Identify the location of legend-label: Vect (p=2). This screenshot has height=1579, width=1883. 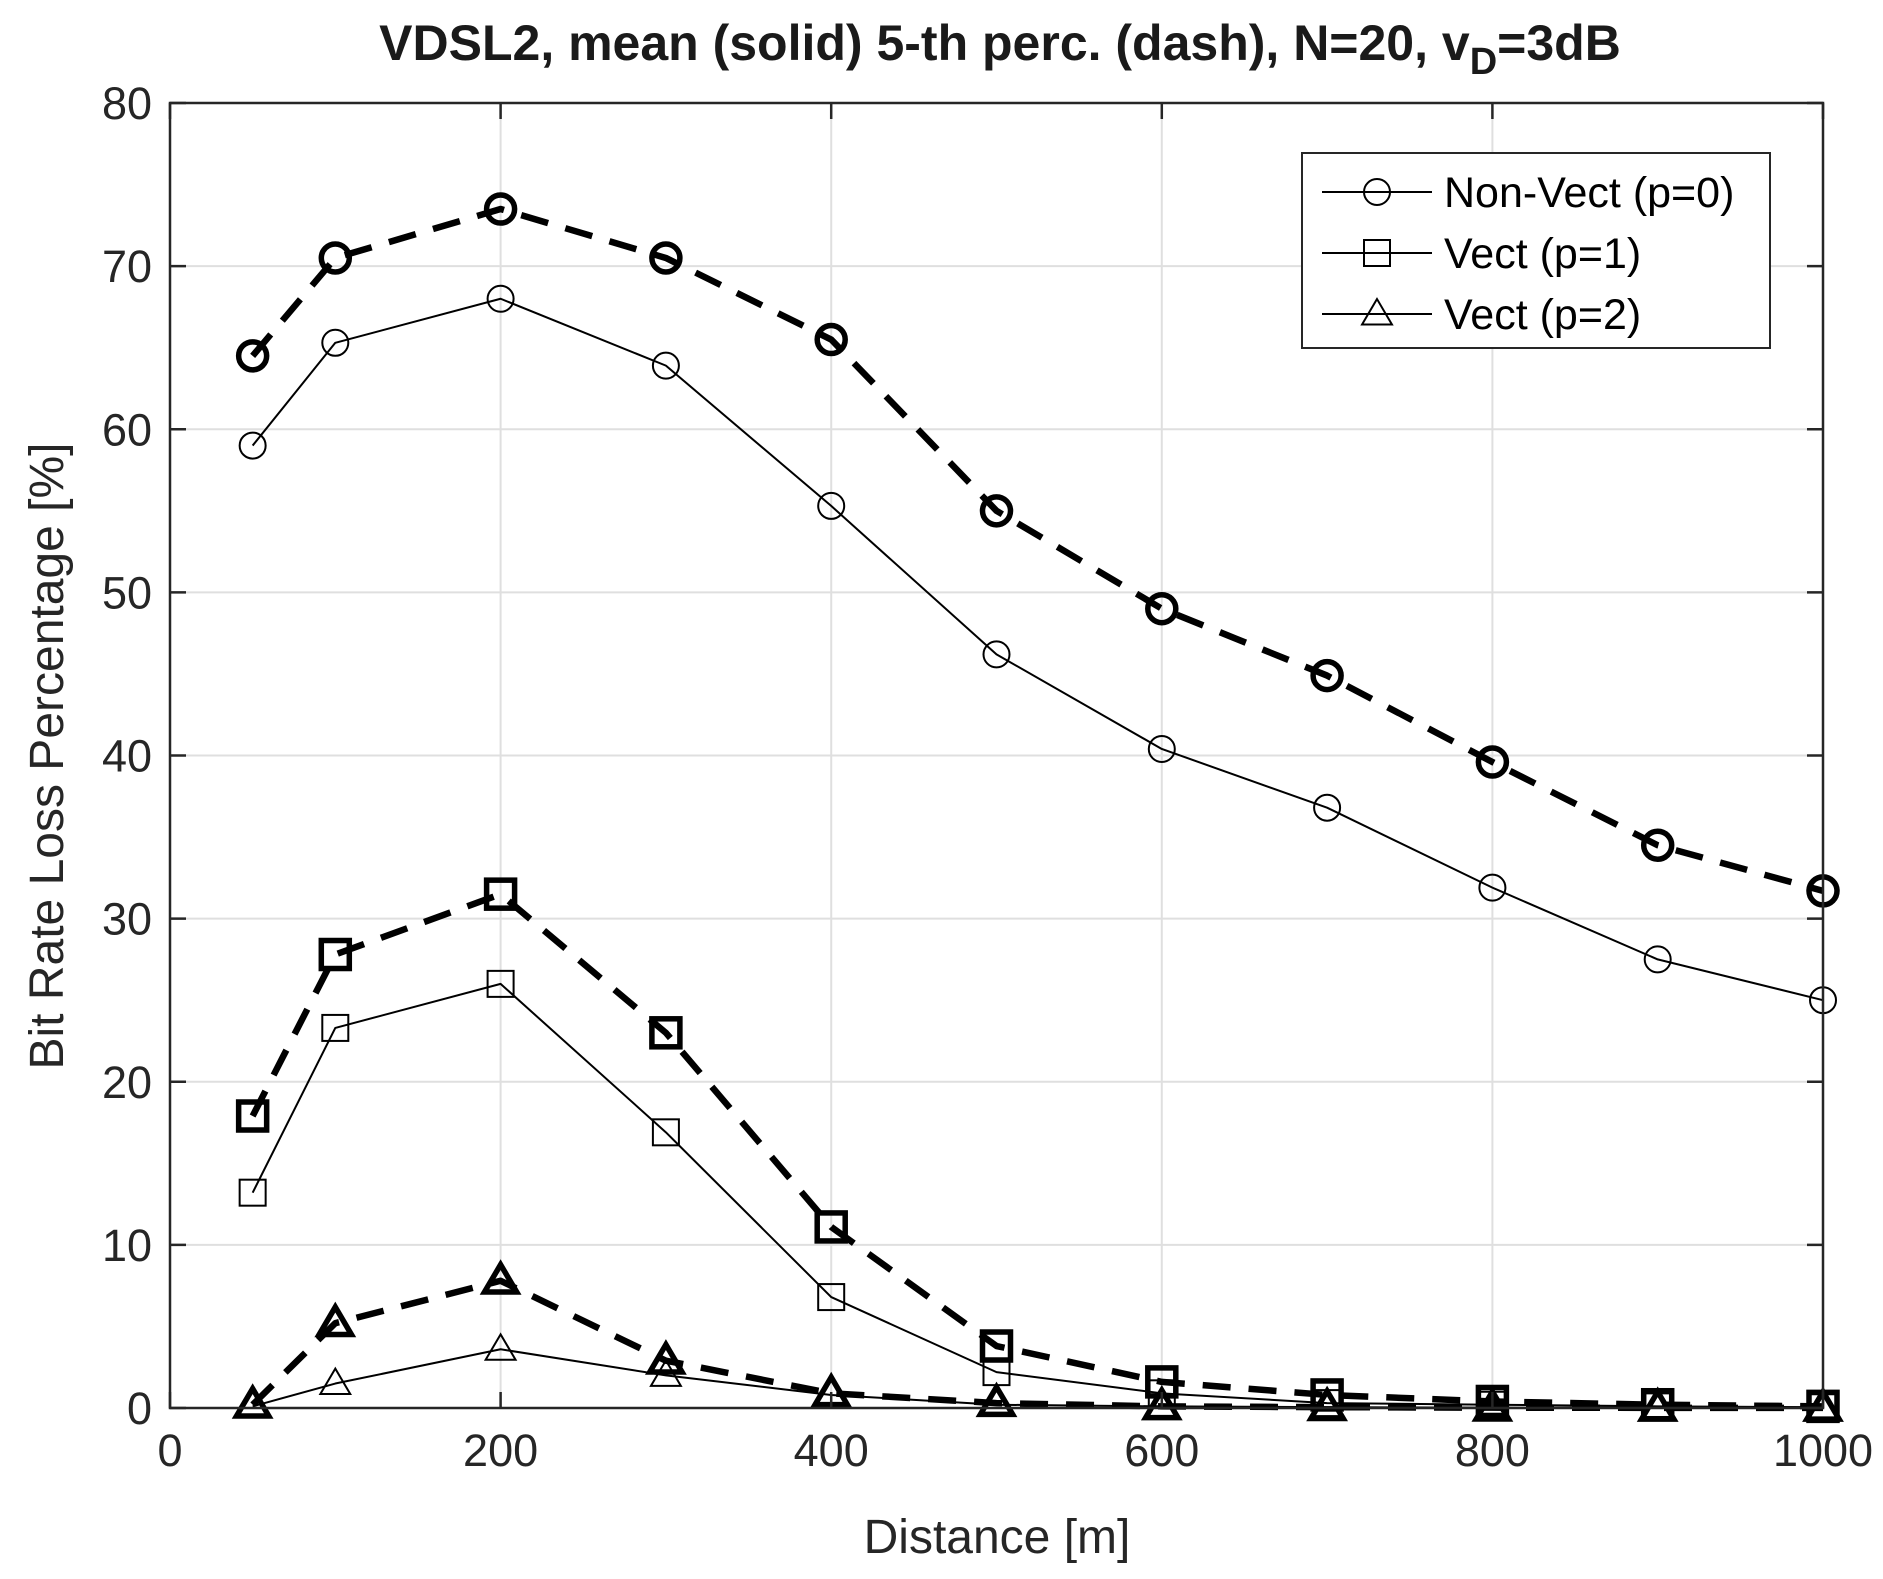
(1542, 315).